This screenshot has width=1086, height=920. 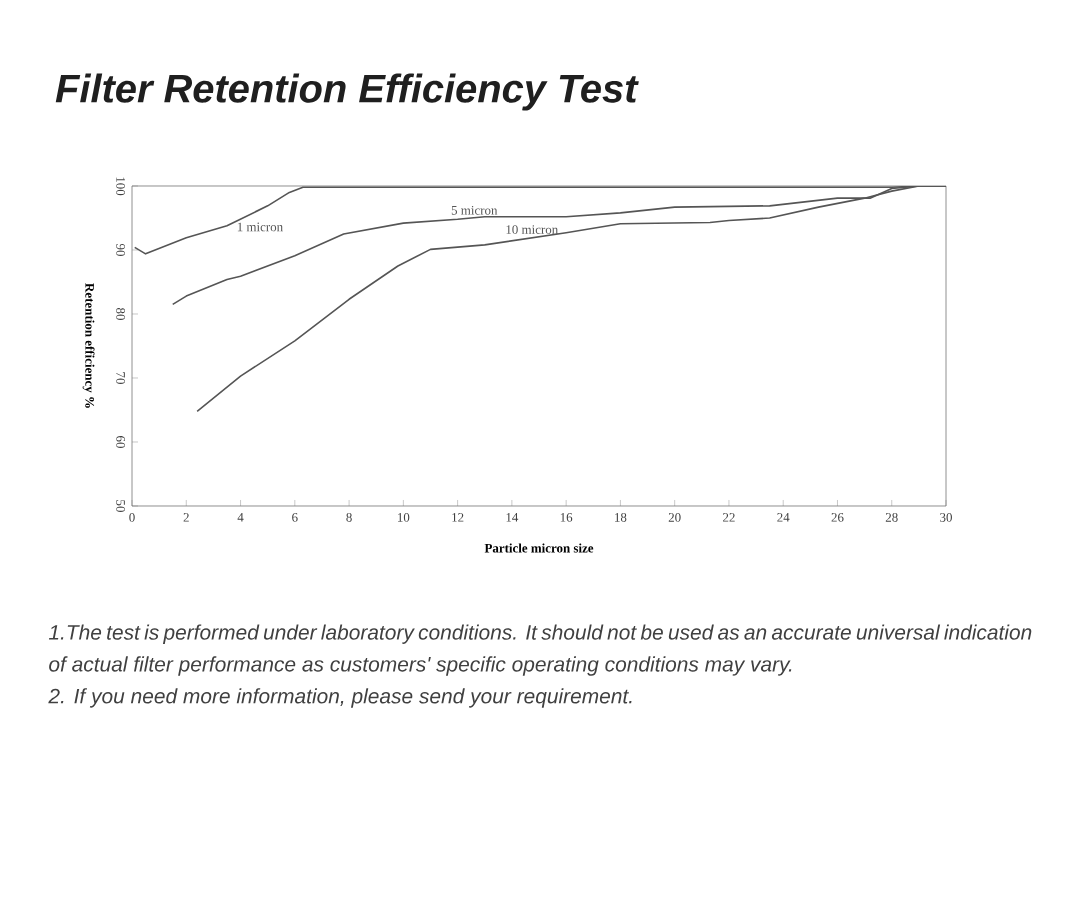 I want to click on text: 2. If you need more information, please send your requirement., so click(x=340, y=698).